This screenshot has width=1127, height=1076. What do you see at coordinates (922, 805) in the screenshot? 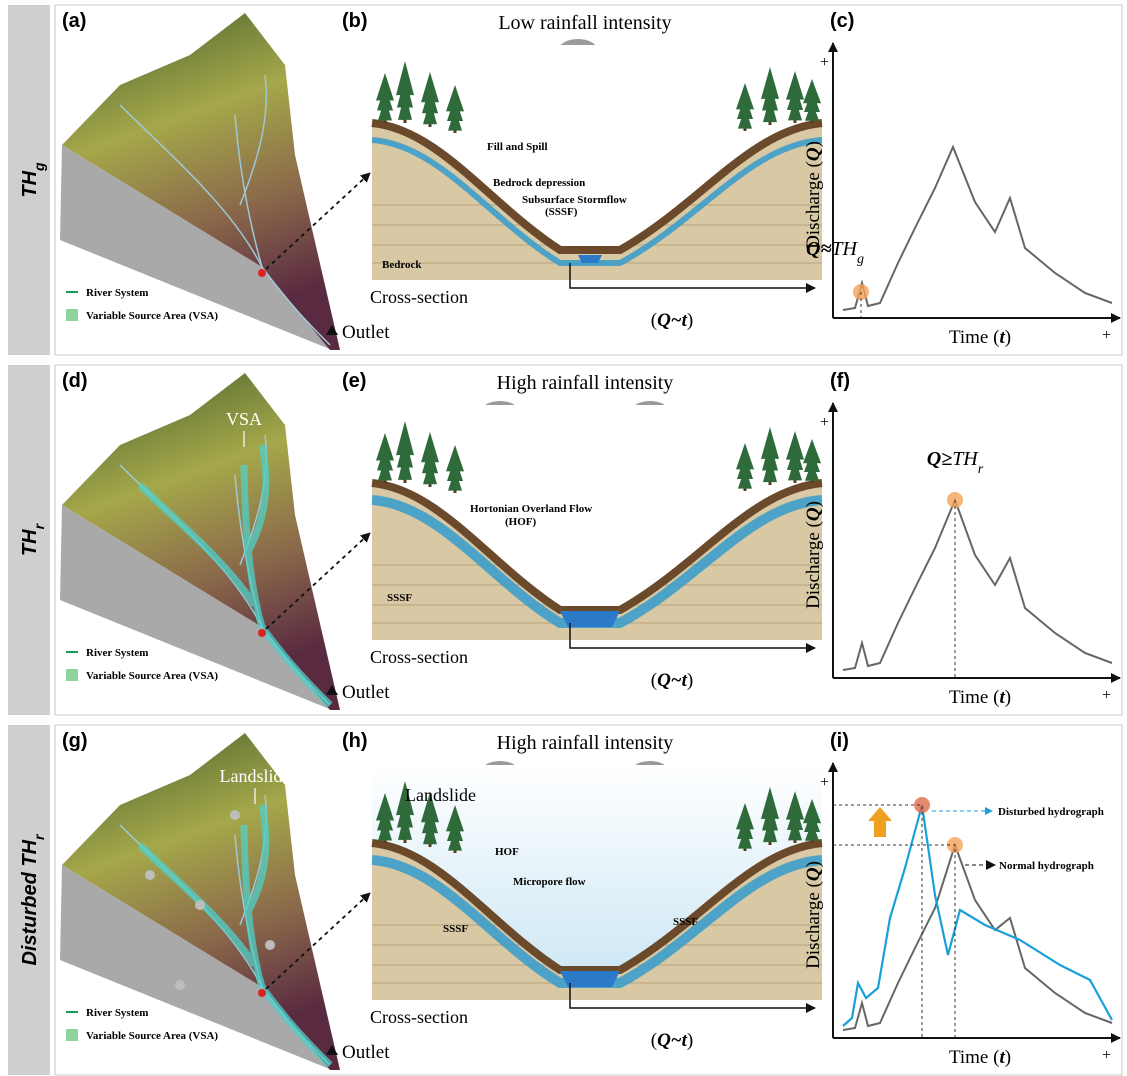
I see `disturbed-peak` at bounding box center [922, 805].